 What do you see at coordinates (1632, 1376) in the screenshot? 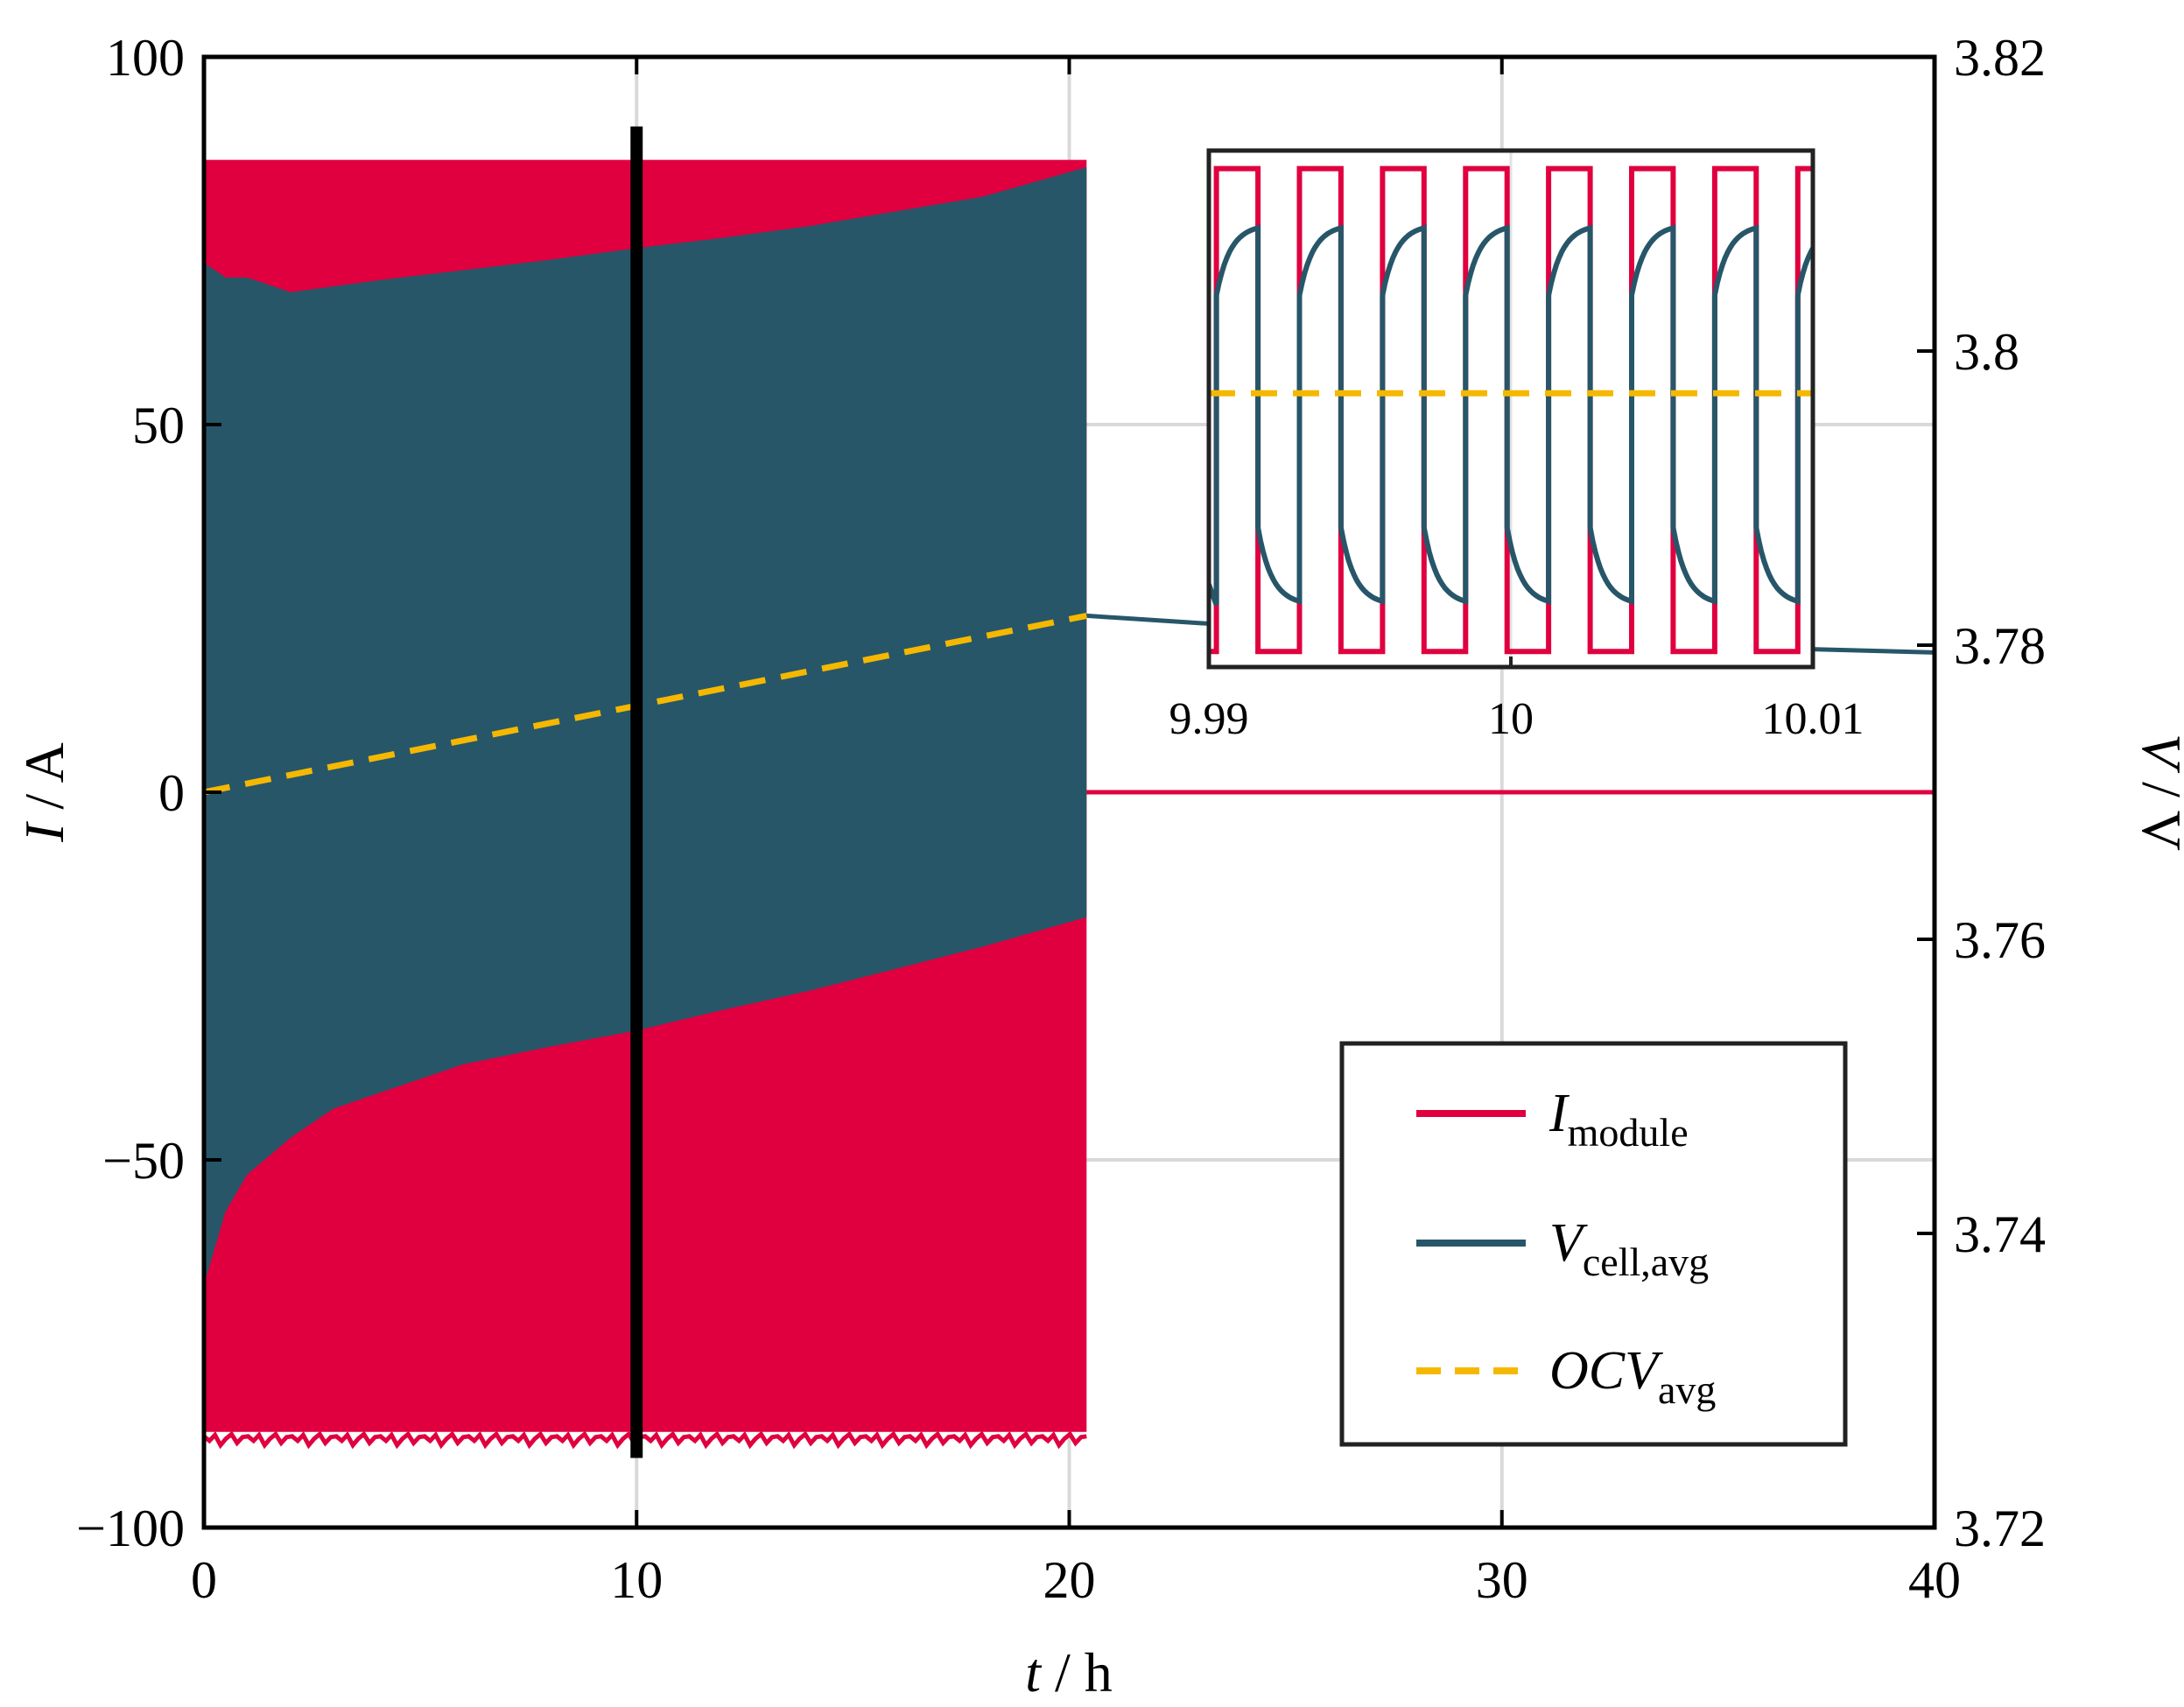
I see `legend-label-ocv: OCVavg` at bounding box center [1632, 1376].